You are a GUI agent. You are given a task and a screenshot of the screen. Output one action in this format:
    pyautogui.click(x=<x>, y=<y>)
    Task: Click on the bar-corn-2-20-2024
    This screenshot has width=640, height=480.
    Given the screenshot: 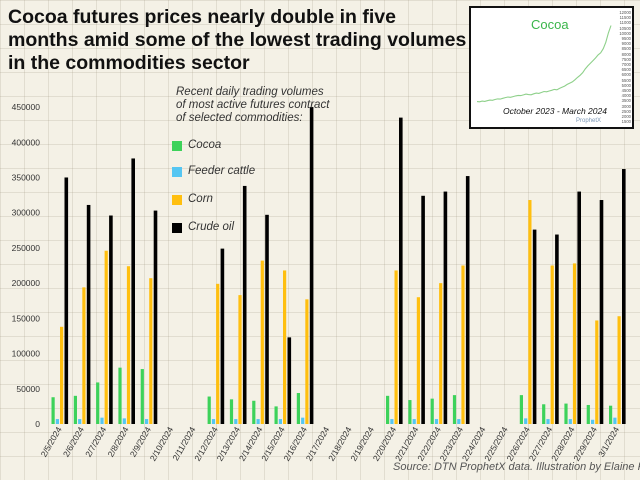 What is the action you would take?
    pyautogui.click(x=396, y=347)
    